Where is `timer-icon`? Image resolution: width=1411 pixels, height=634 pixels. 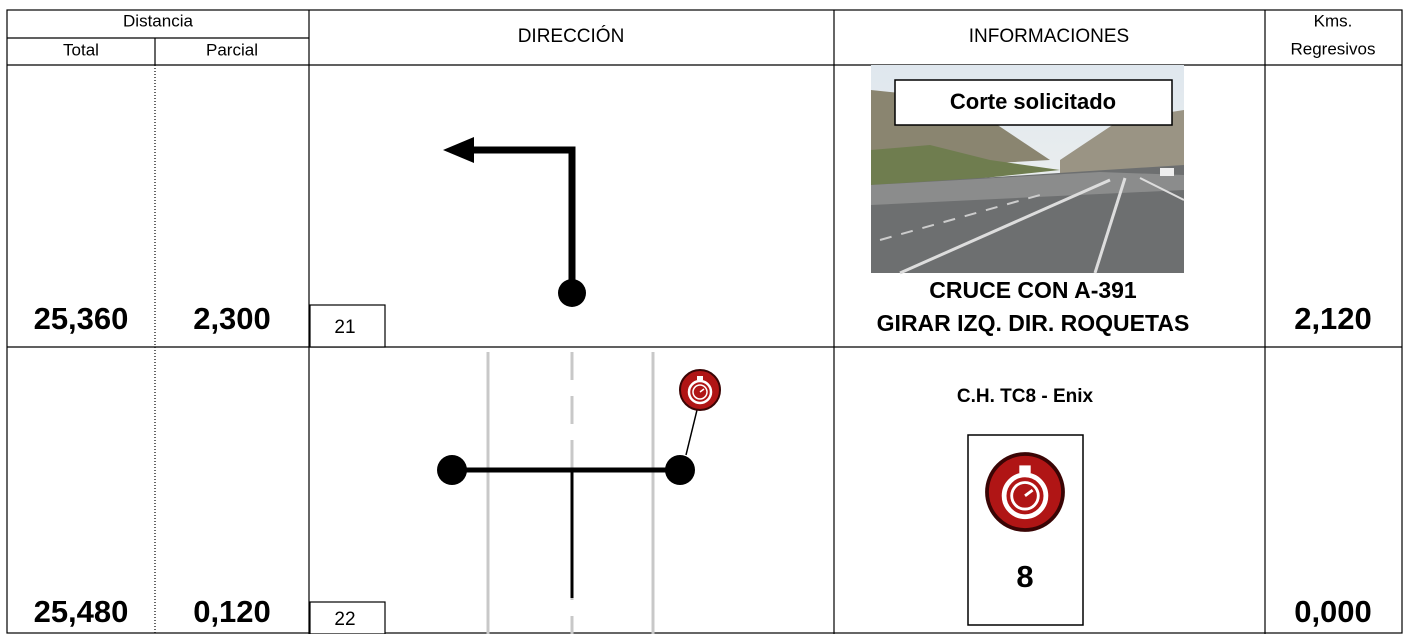 timer-icon is located at coordinates (1025, 492).